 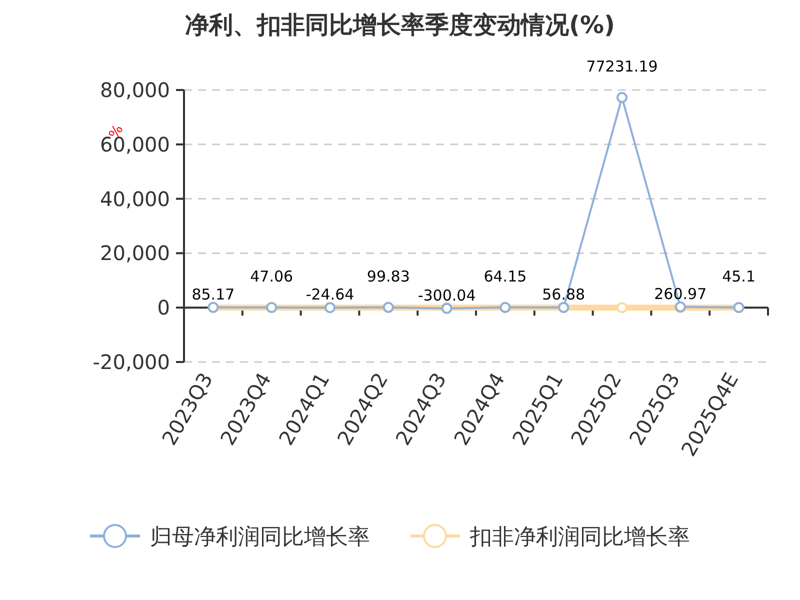 I want to click on data-label: 260.97, so click(x=680, y=293).